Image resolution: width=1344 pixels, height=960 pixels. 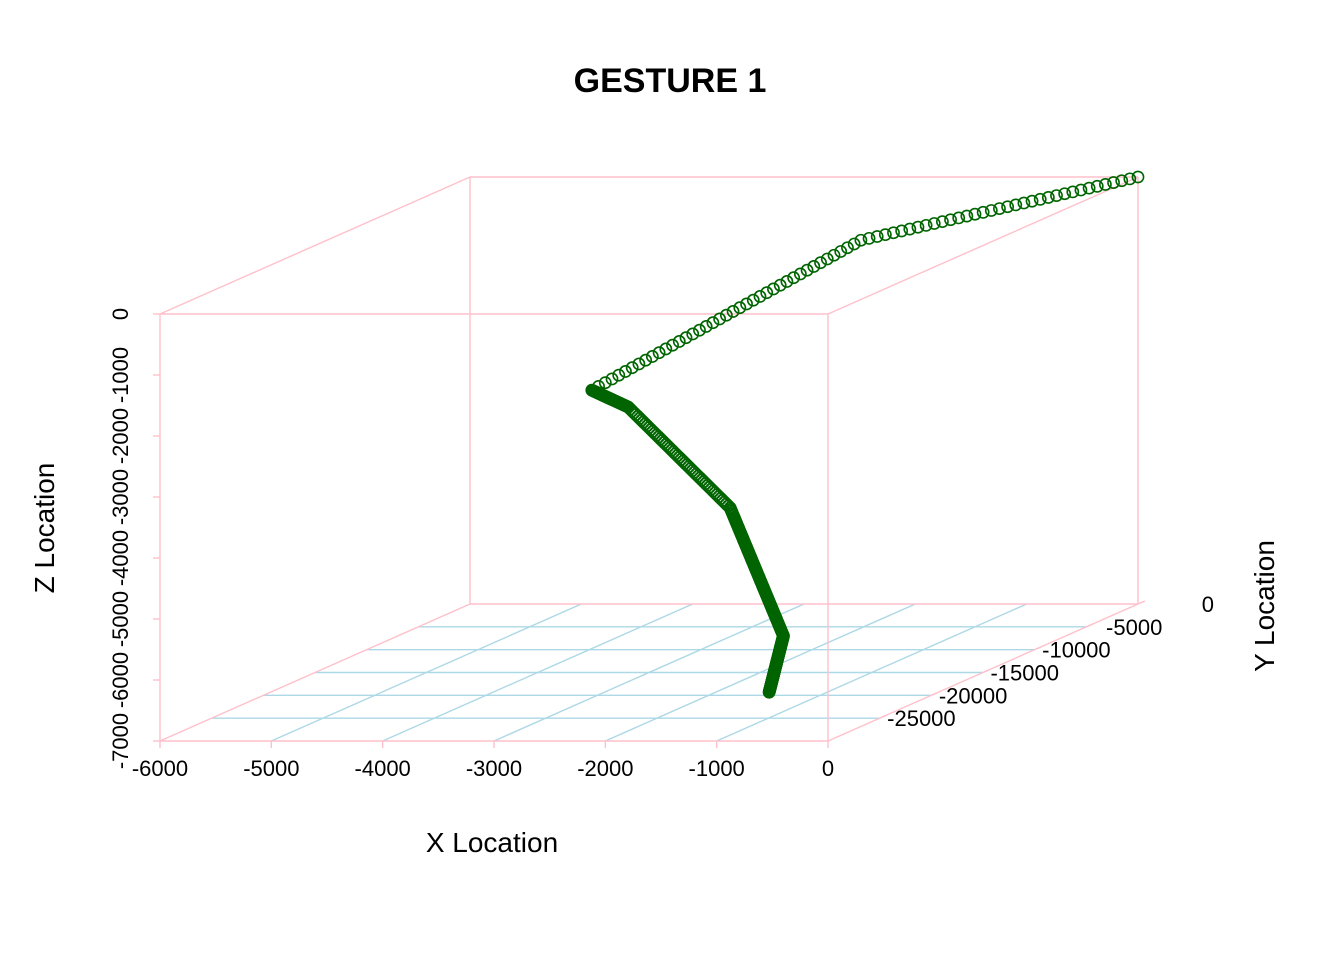 What do you see at coordinates (120, 375) in the screenshot?
I see `z-tick-label: -1000` at bounding box center [120, 375].